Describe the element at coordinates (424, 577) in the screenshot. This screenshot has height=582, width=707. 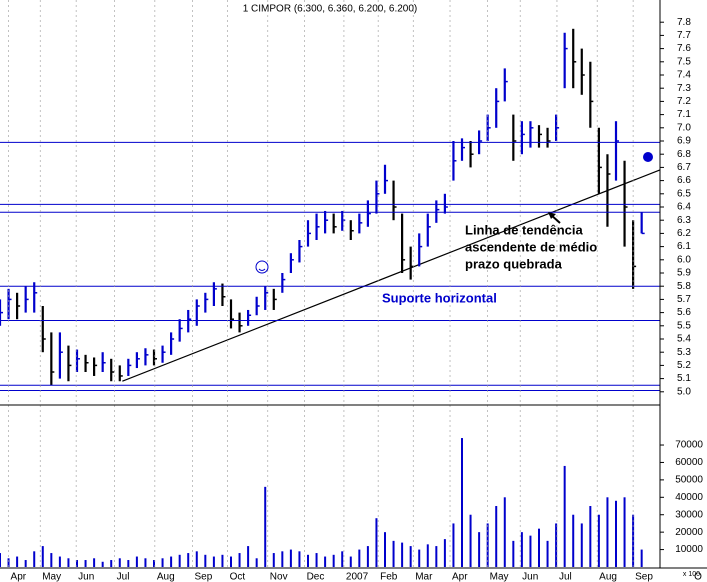
I see `x-tick-label: Mar` at that location.